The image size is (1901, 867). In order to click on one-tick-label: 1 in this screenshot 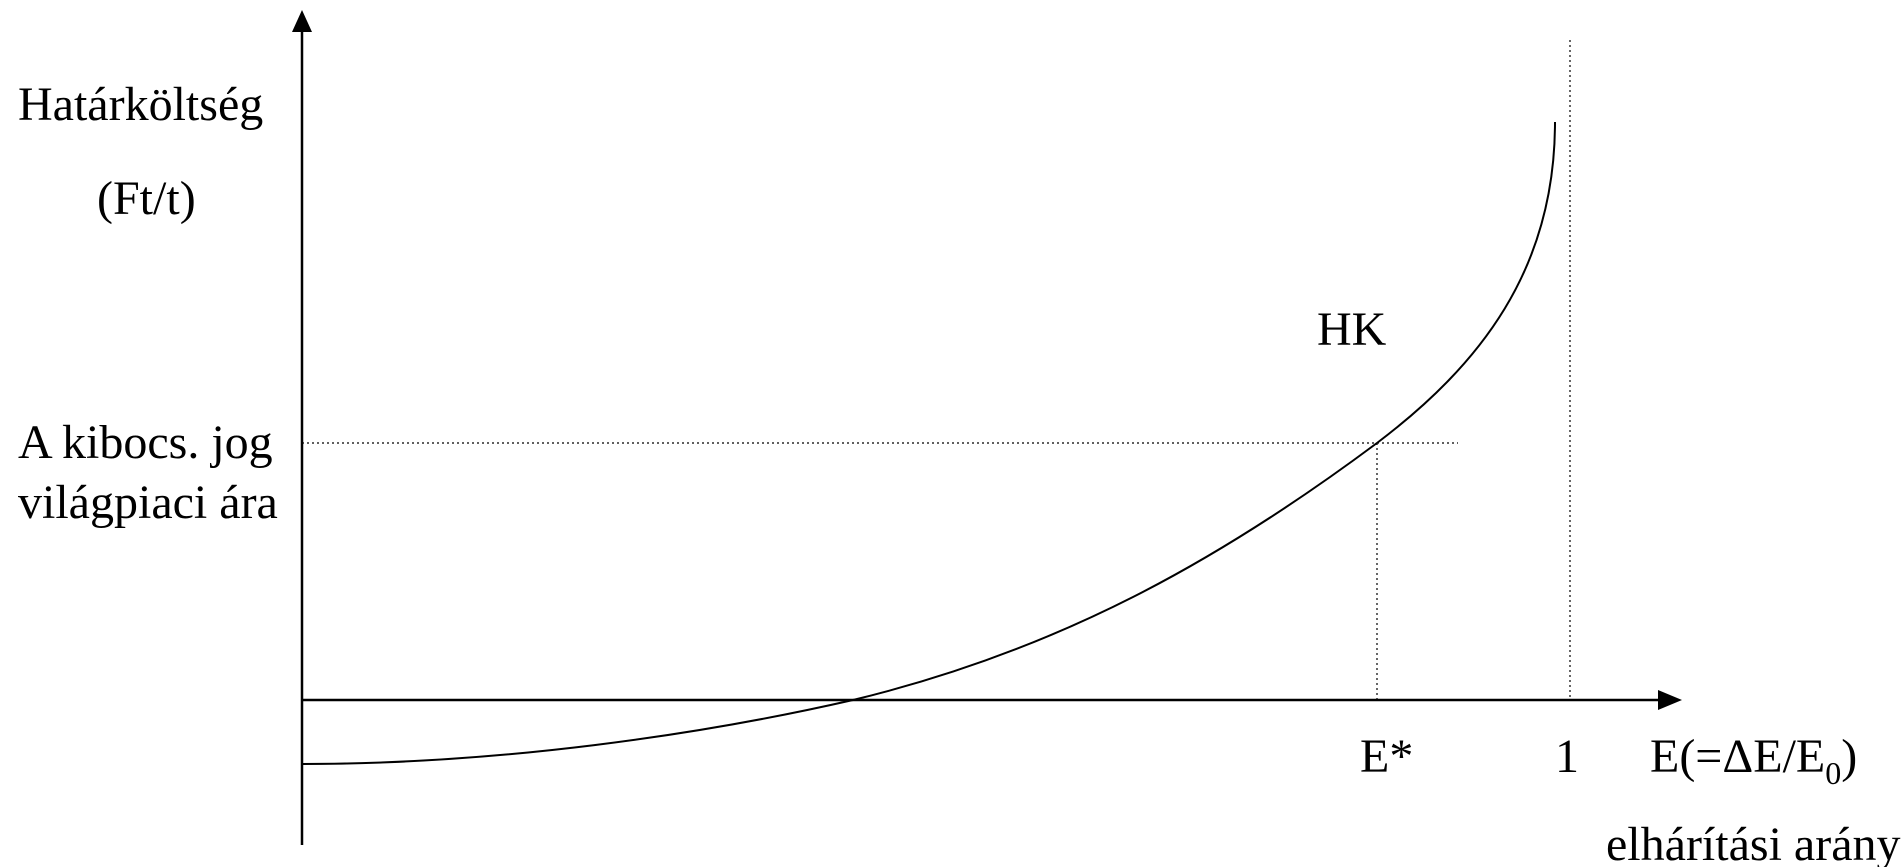, I will do `click(1567, 756)`.